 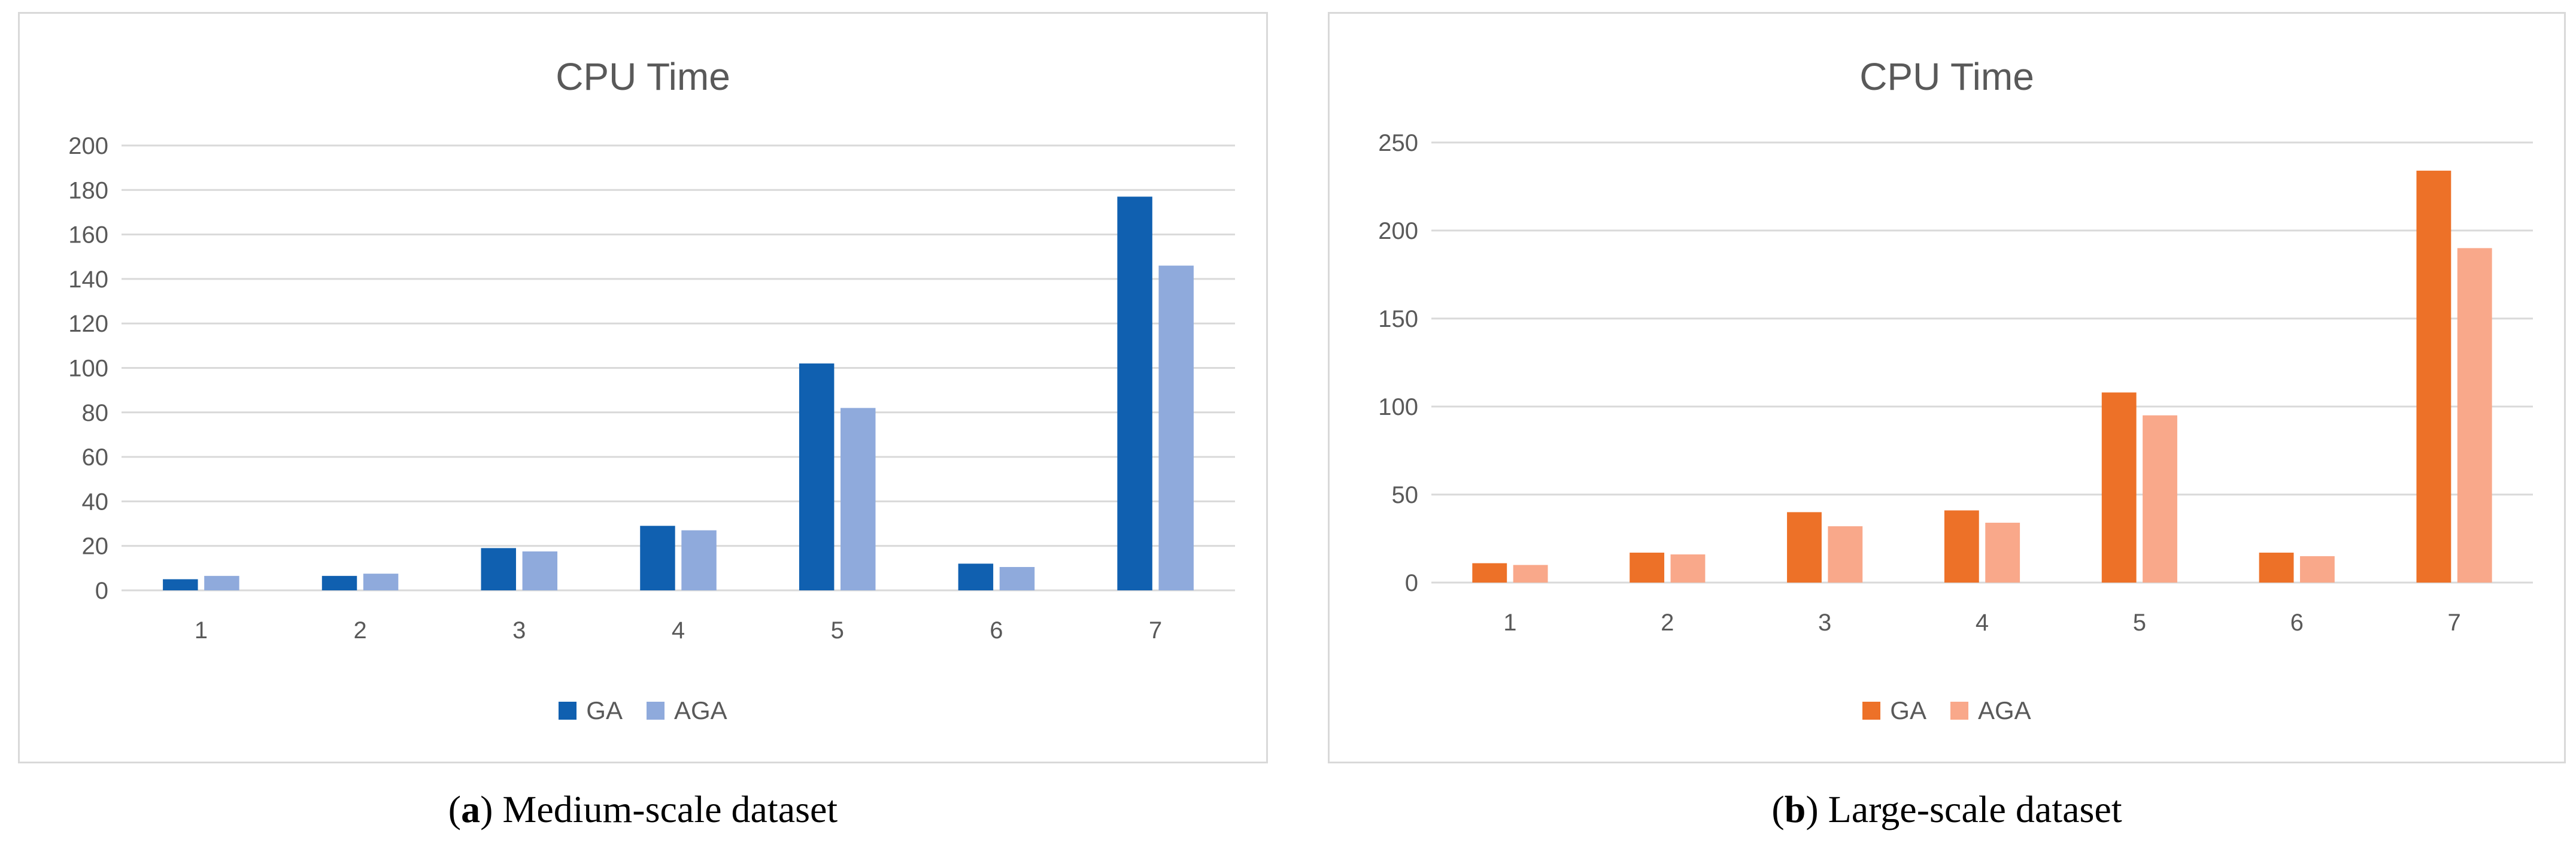 I want to click on y-tick-label: 160, so click(x=88, y=235).